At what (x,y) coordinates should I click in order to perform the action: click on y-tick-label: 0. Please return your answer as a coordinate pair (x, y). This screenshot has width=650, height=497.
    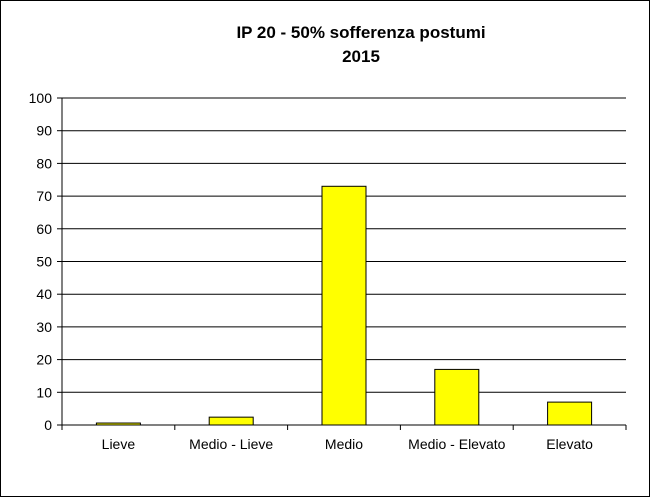
    Looking at the image, I should click on (48, 425).